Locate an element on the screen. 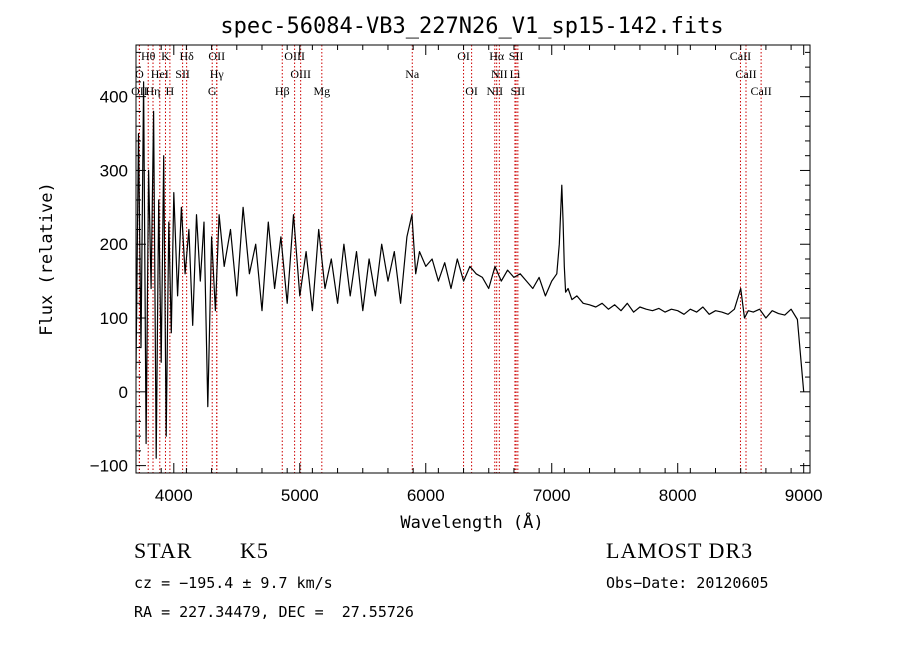  spectral-line-label: Hγ is located at coordinates (217, 74).